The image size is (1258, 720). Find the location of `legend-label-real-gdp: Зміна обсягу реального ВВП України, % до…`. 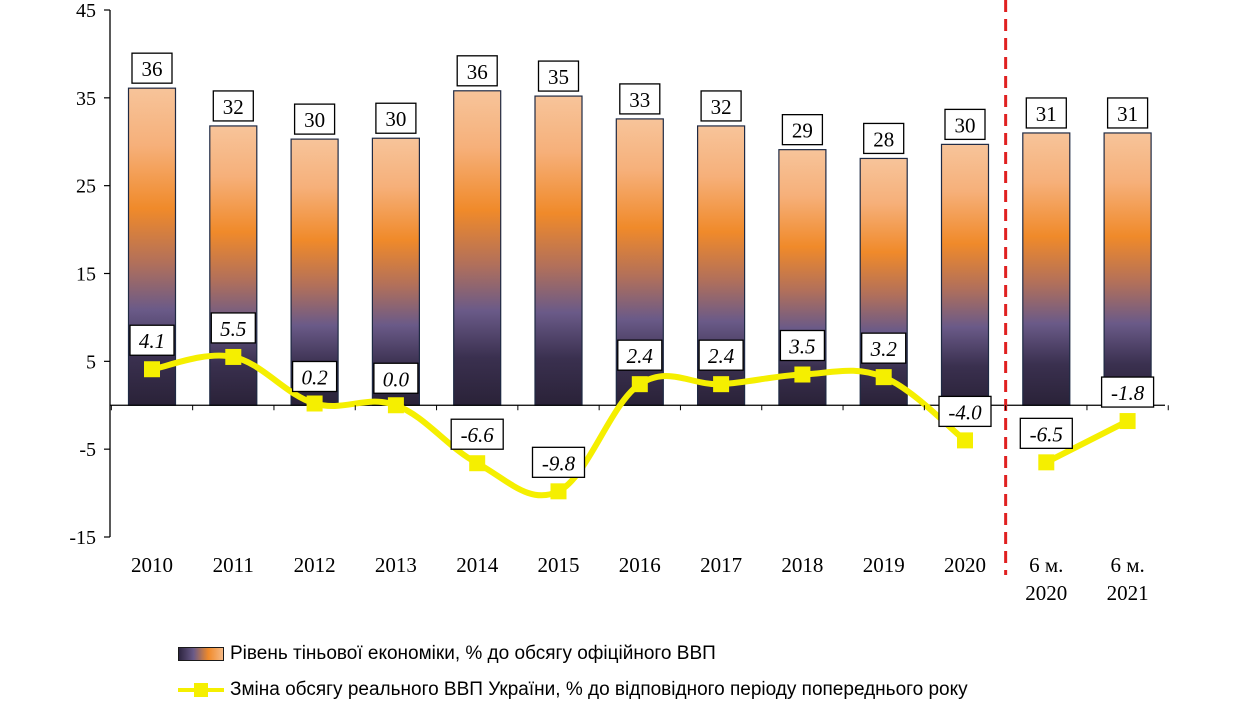

legend-label-real-gdp: Зміна обсягу реального ВВП України, % до… is located at coordinates (599, 689).